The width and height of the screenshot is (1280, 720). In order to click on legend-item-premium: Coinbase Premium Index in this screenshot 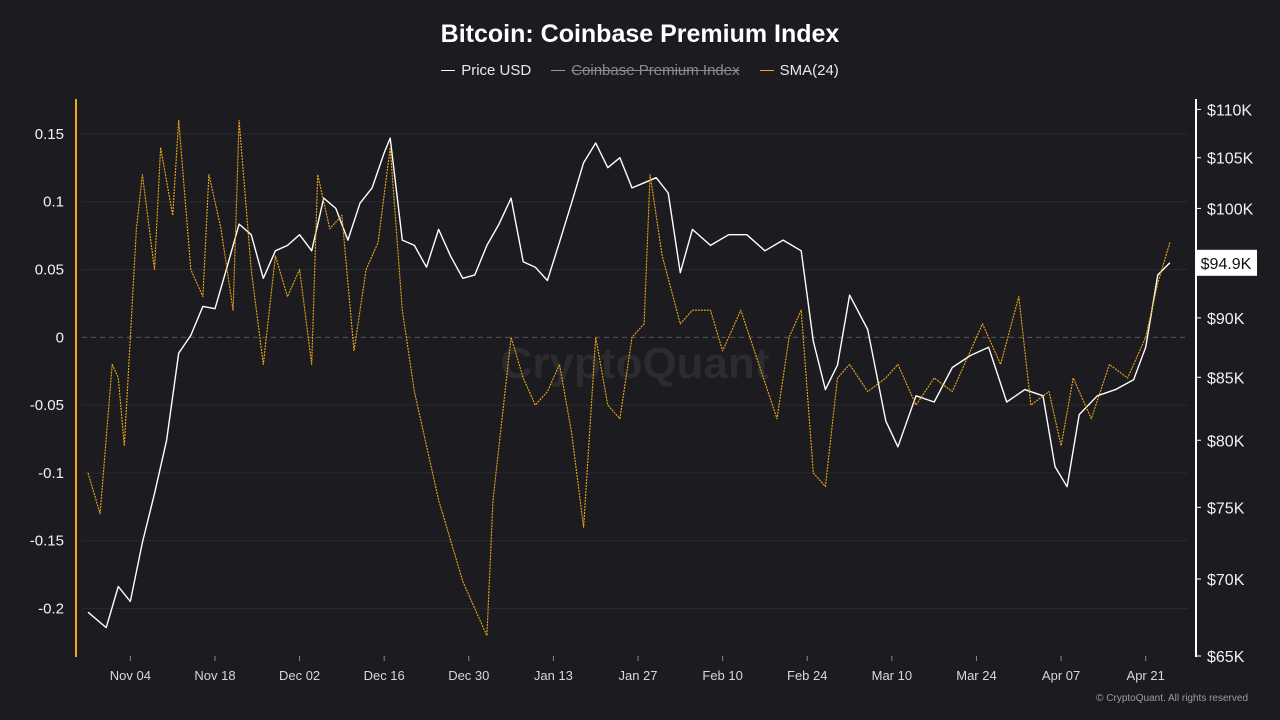, I will do `click(645, 70)`.